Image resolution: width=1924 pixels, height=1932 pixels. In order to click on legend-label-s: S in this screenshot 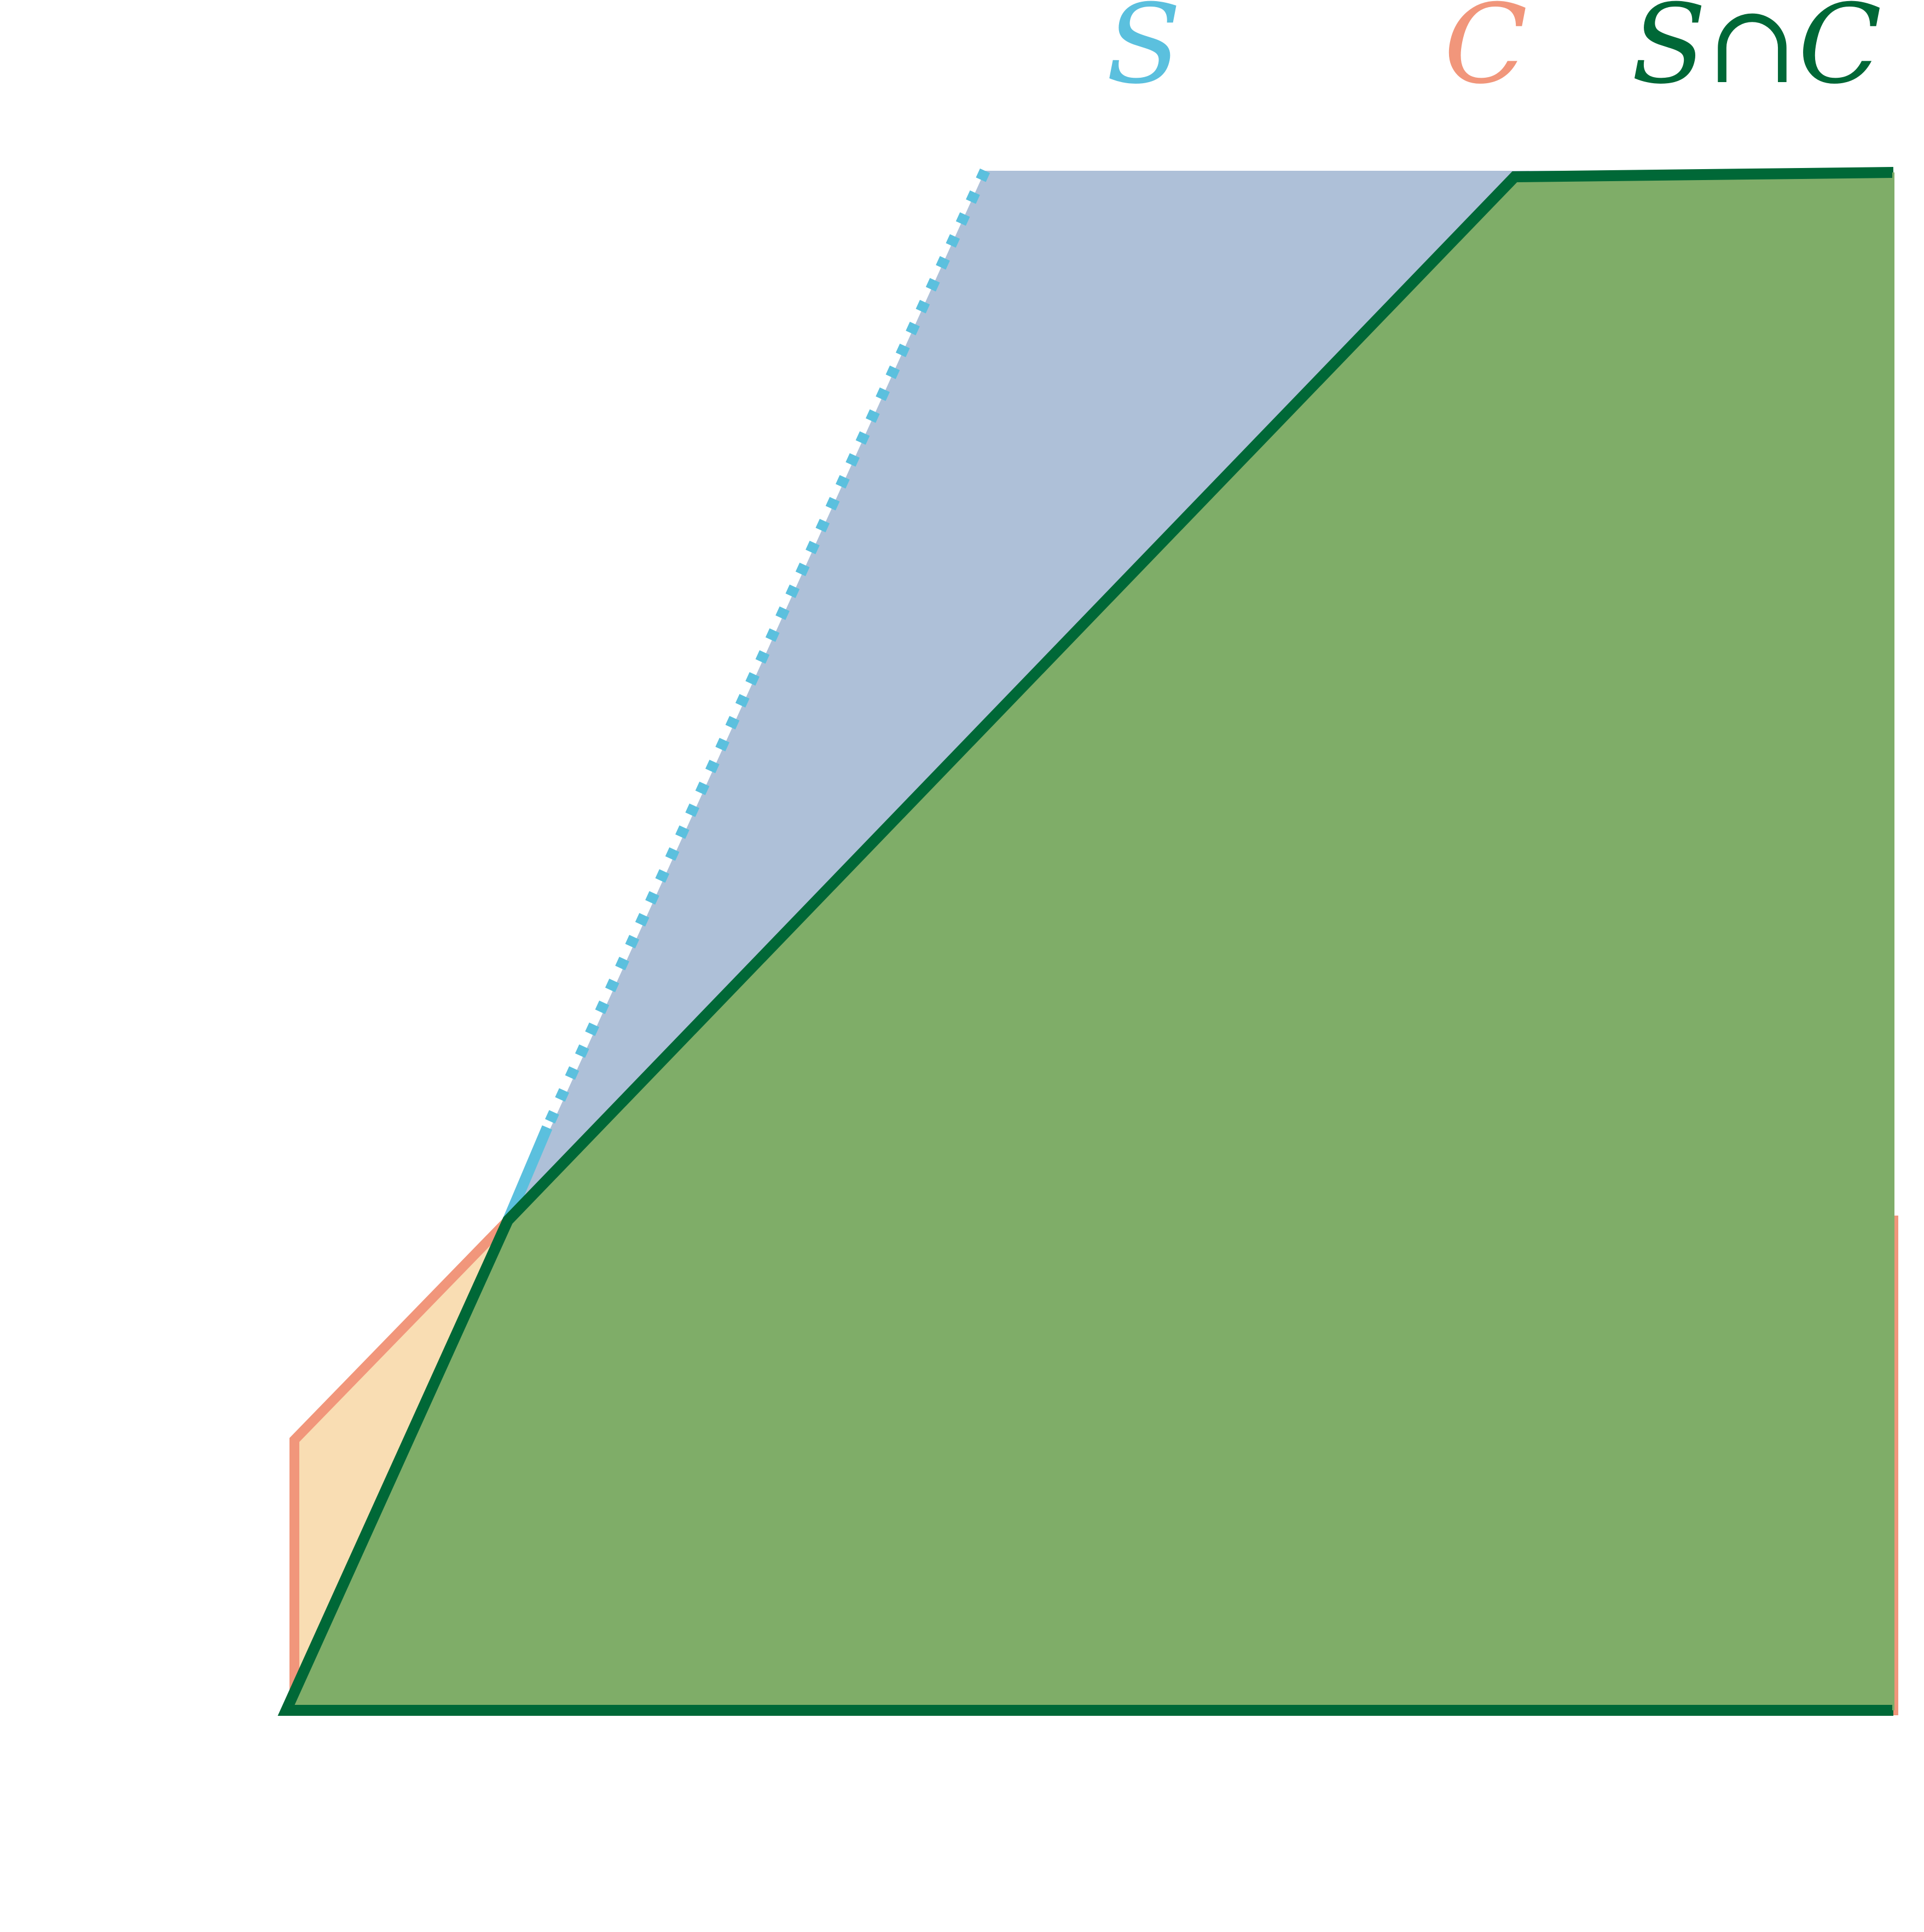, I will do `click(1143, 54)`.